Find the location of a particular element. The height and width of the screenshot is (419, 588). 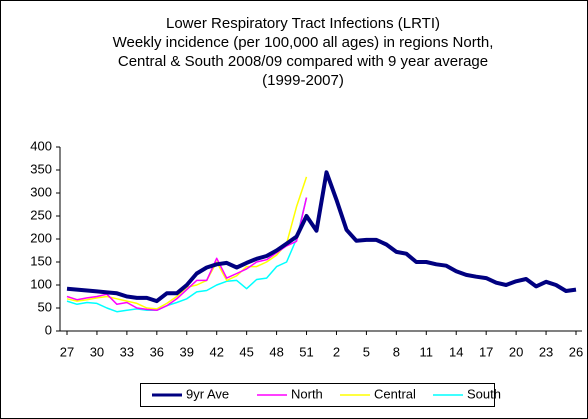

x-tick-label: 26 is located at coordinates (576, 351).